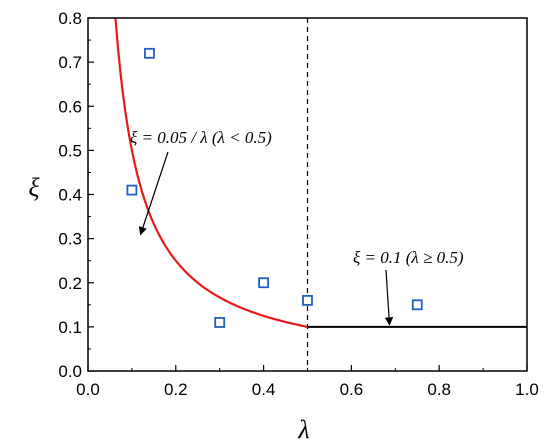  I want to click on y-tick-label: 0.0, so click(70, 371).